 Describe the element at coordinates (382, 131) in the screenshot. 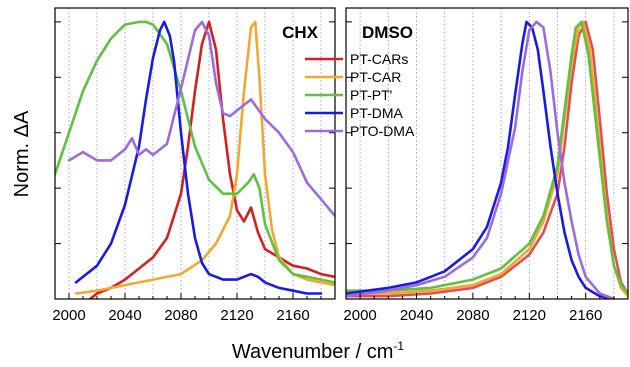

I see `legend-label: PTO-DMA` at that location.